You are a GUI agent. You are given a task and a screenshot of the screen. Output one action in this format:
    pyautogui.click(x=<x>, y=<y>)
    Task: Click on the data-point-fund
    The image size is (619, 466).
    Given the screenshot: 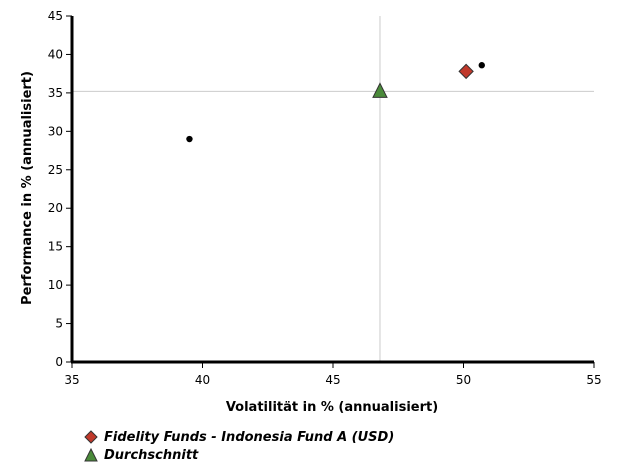 What is the action you would take?
    pyautogui.click(x=466, y=71)
    